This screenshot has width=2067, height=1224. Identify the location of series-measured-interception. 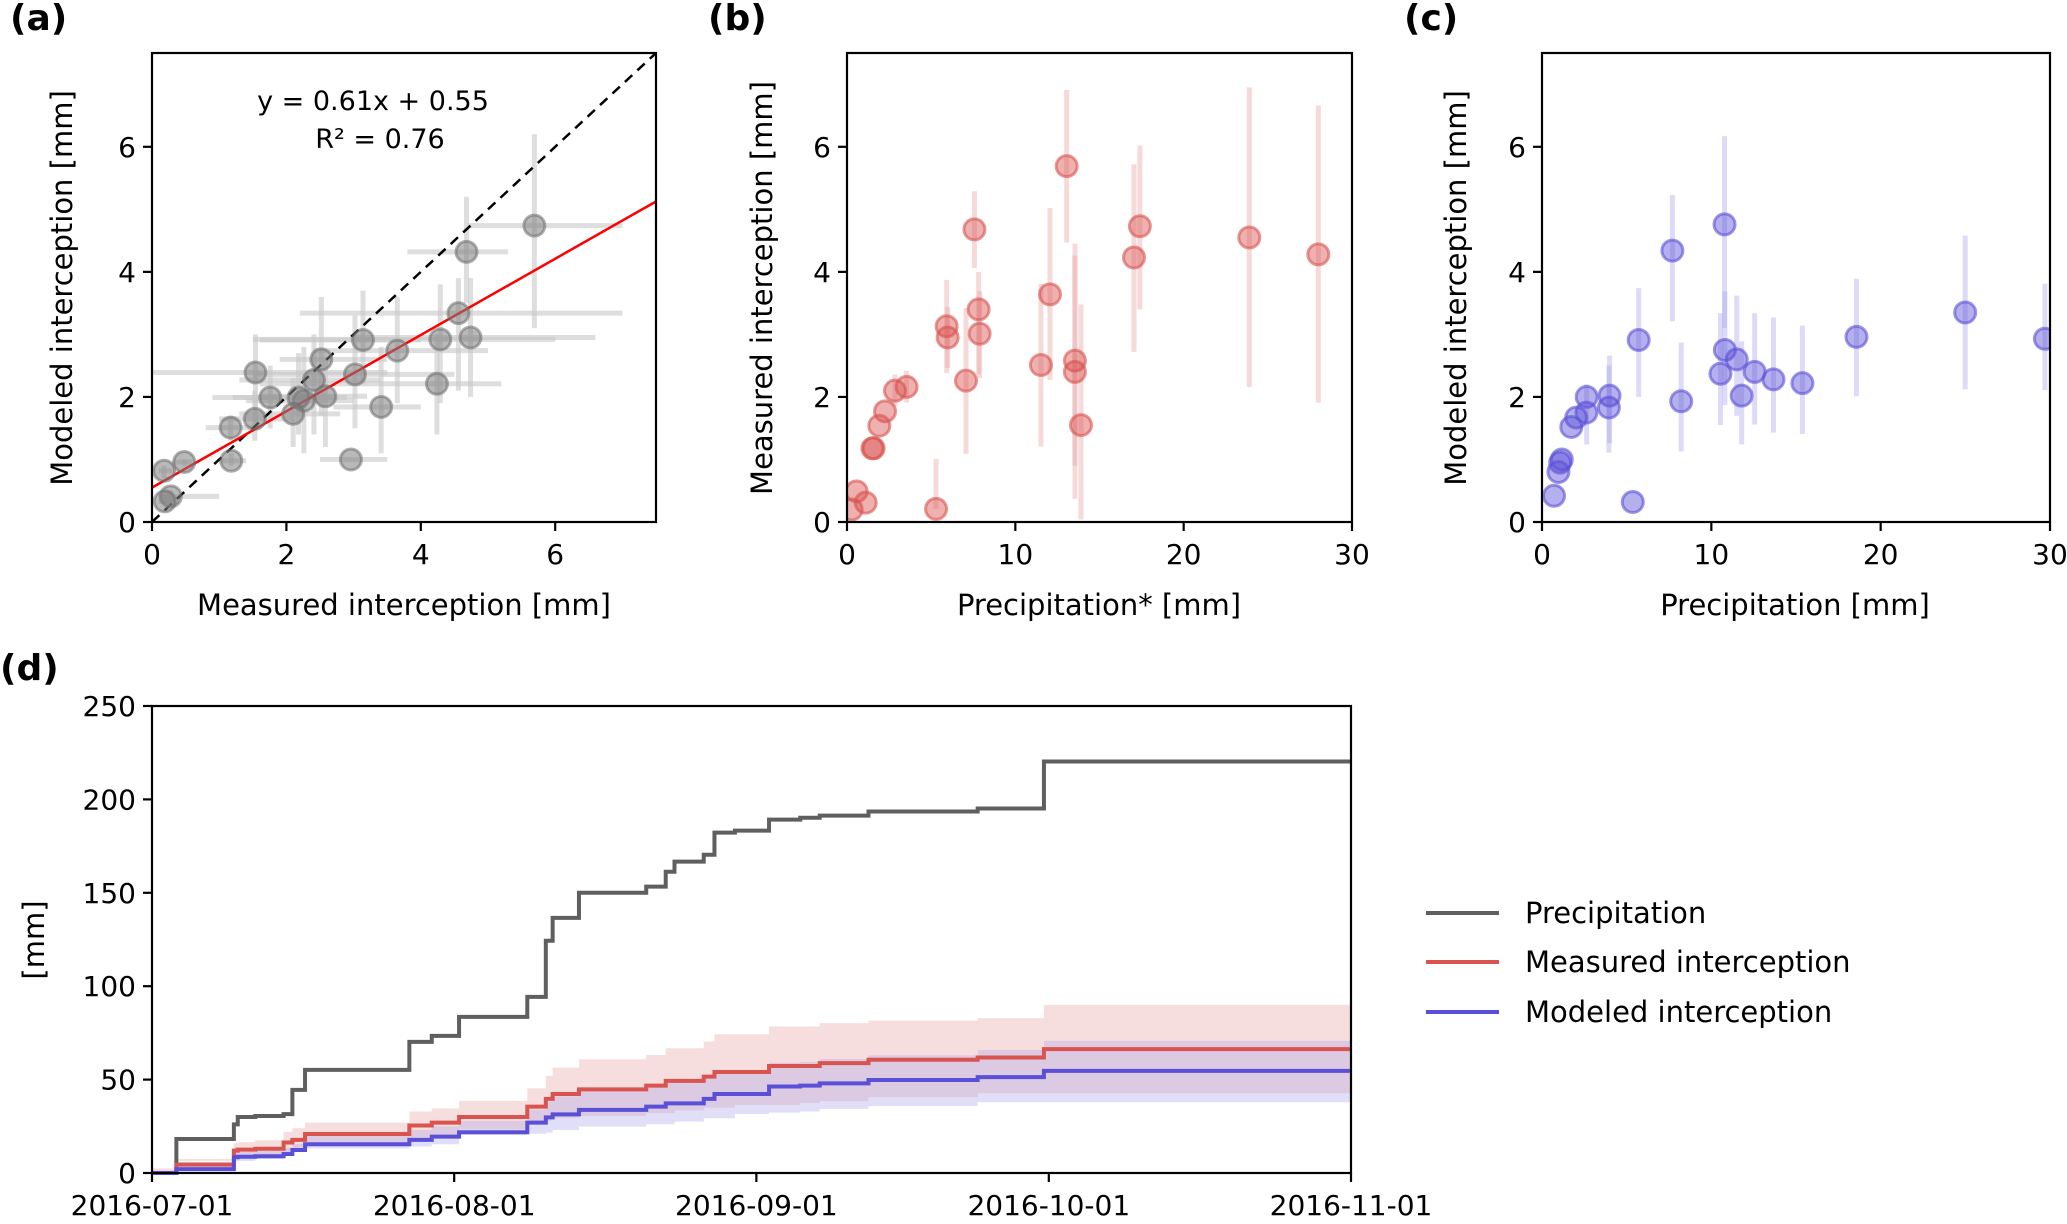
(751, 1111).